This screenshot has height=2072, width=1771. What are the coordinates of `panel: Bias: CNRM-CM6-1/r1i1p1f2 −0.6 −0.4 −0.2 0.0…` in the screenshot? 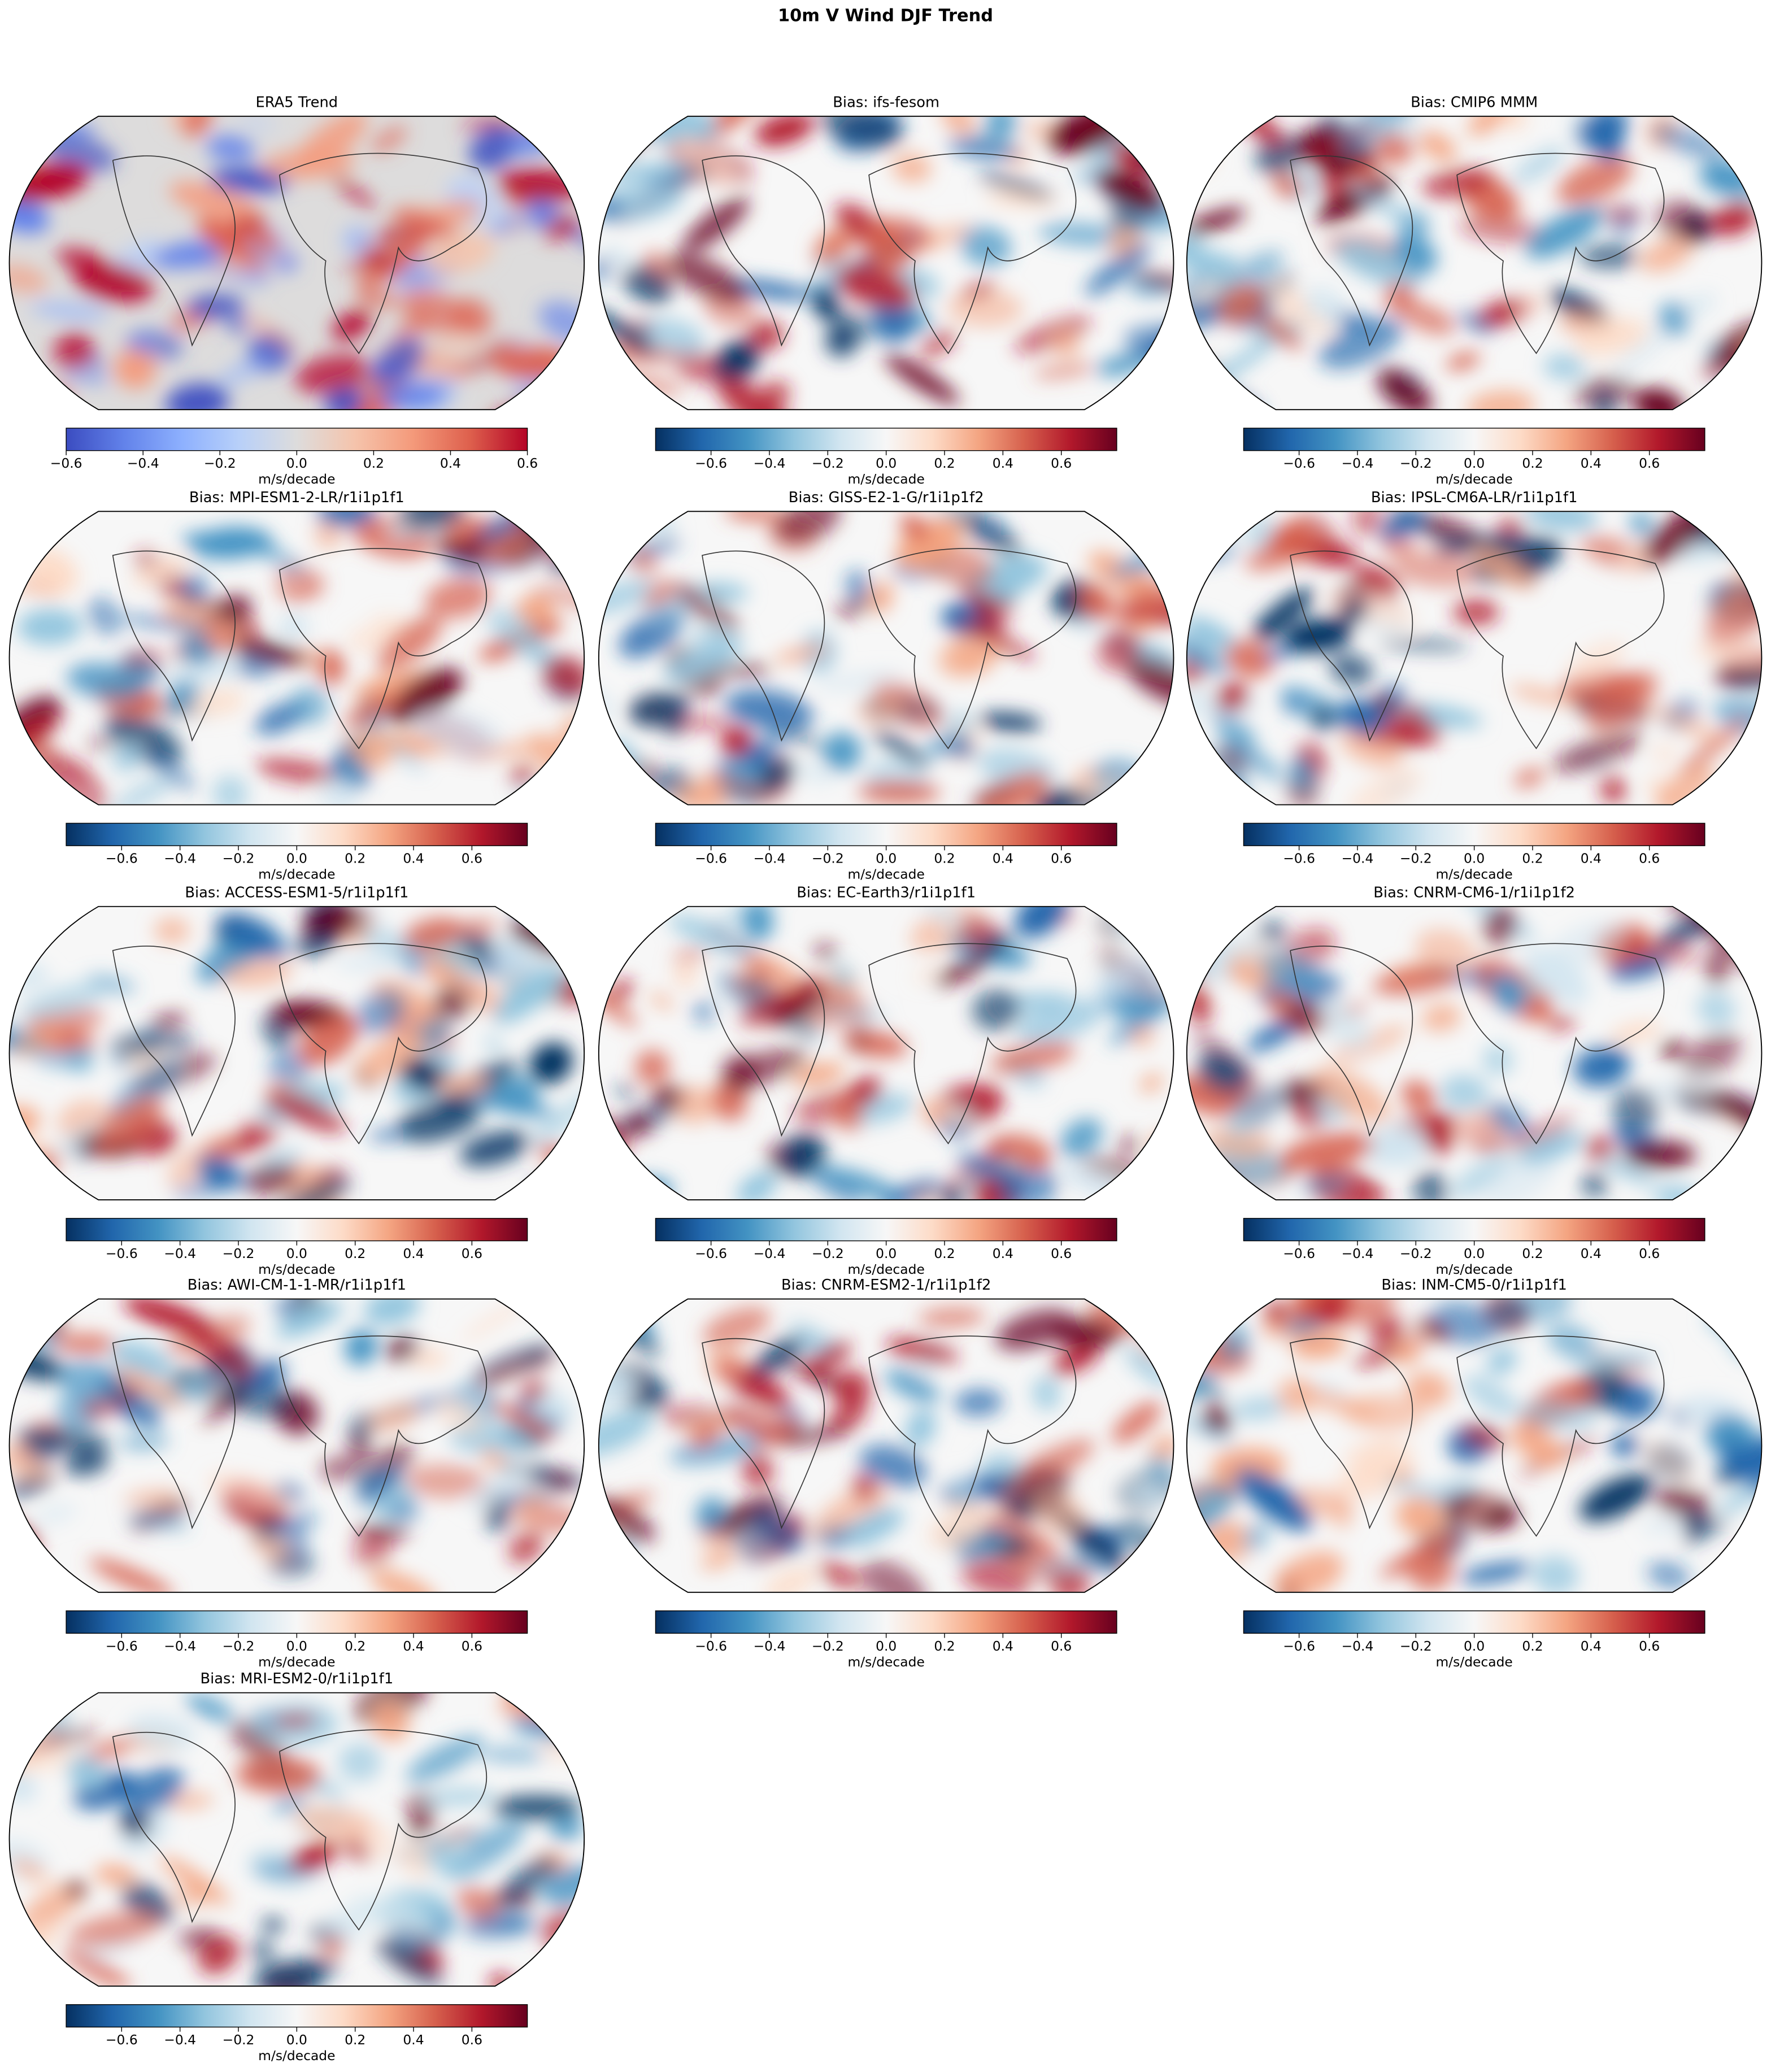 It's located at (1474, 1080).